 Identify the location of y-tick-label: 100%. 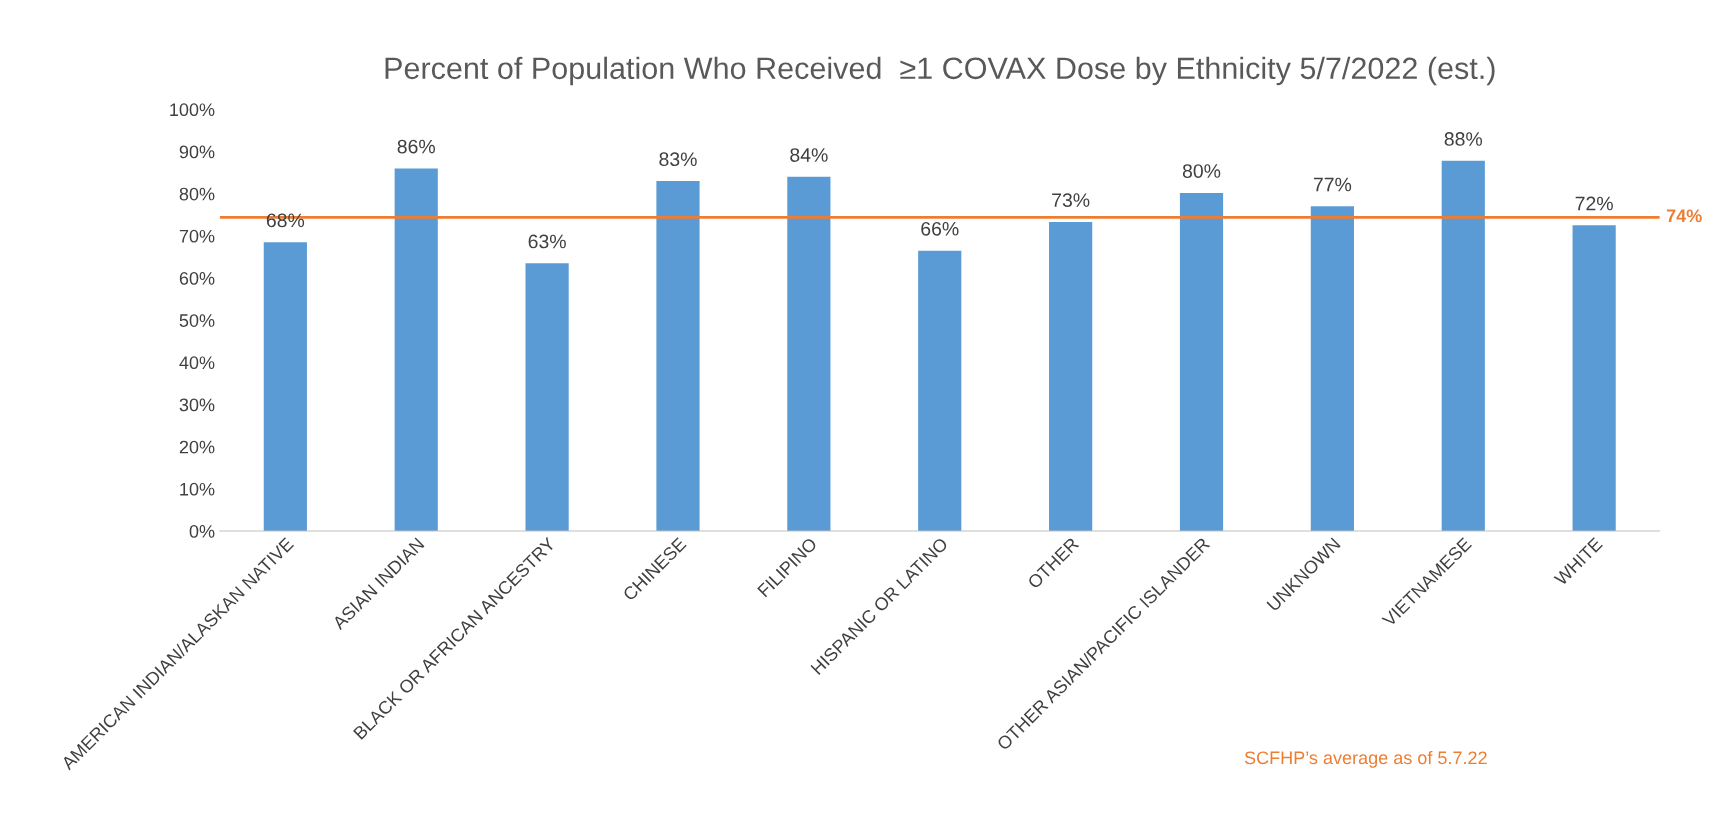
(192, 110).